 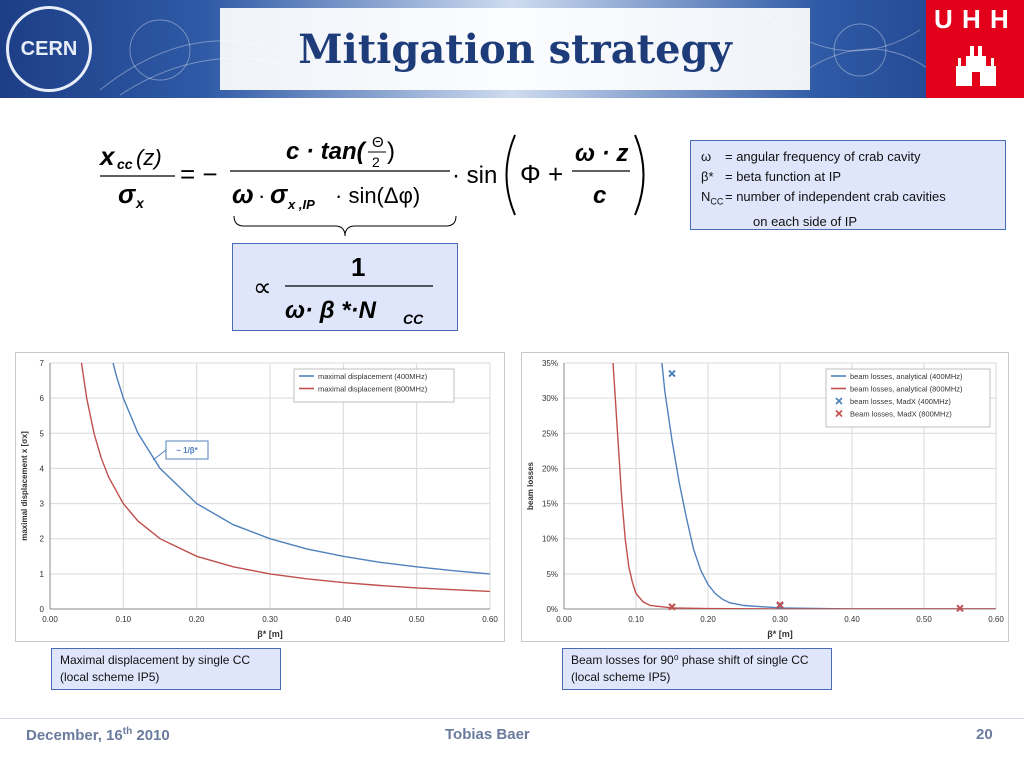 What do you see at coordinates (331, 310) in the screenshot?
I see `proportional-denominator: ω· β *·N` at bounding box center [331, 310].